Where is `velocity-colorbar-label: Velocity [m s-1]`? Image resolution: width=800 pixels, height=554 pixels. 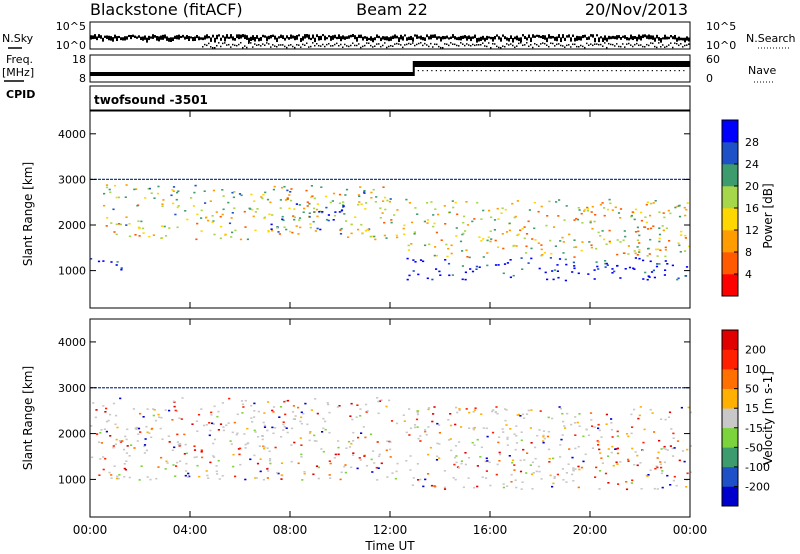 velocity-colorbar-label: Velocity [m s-1] is located at coordinates (768, 418).